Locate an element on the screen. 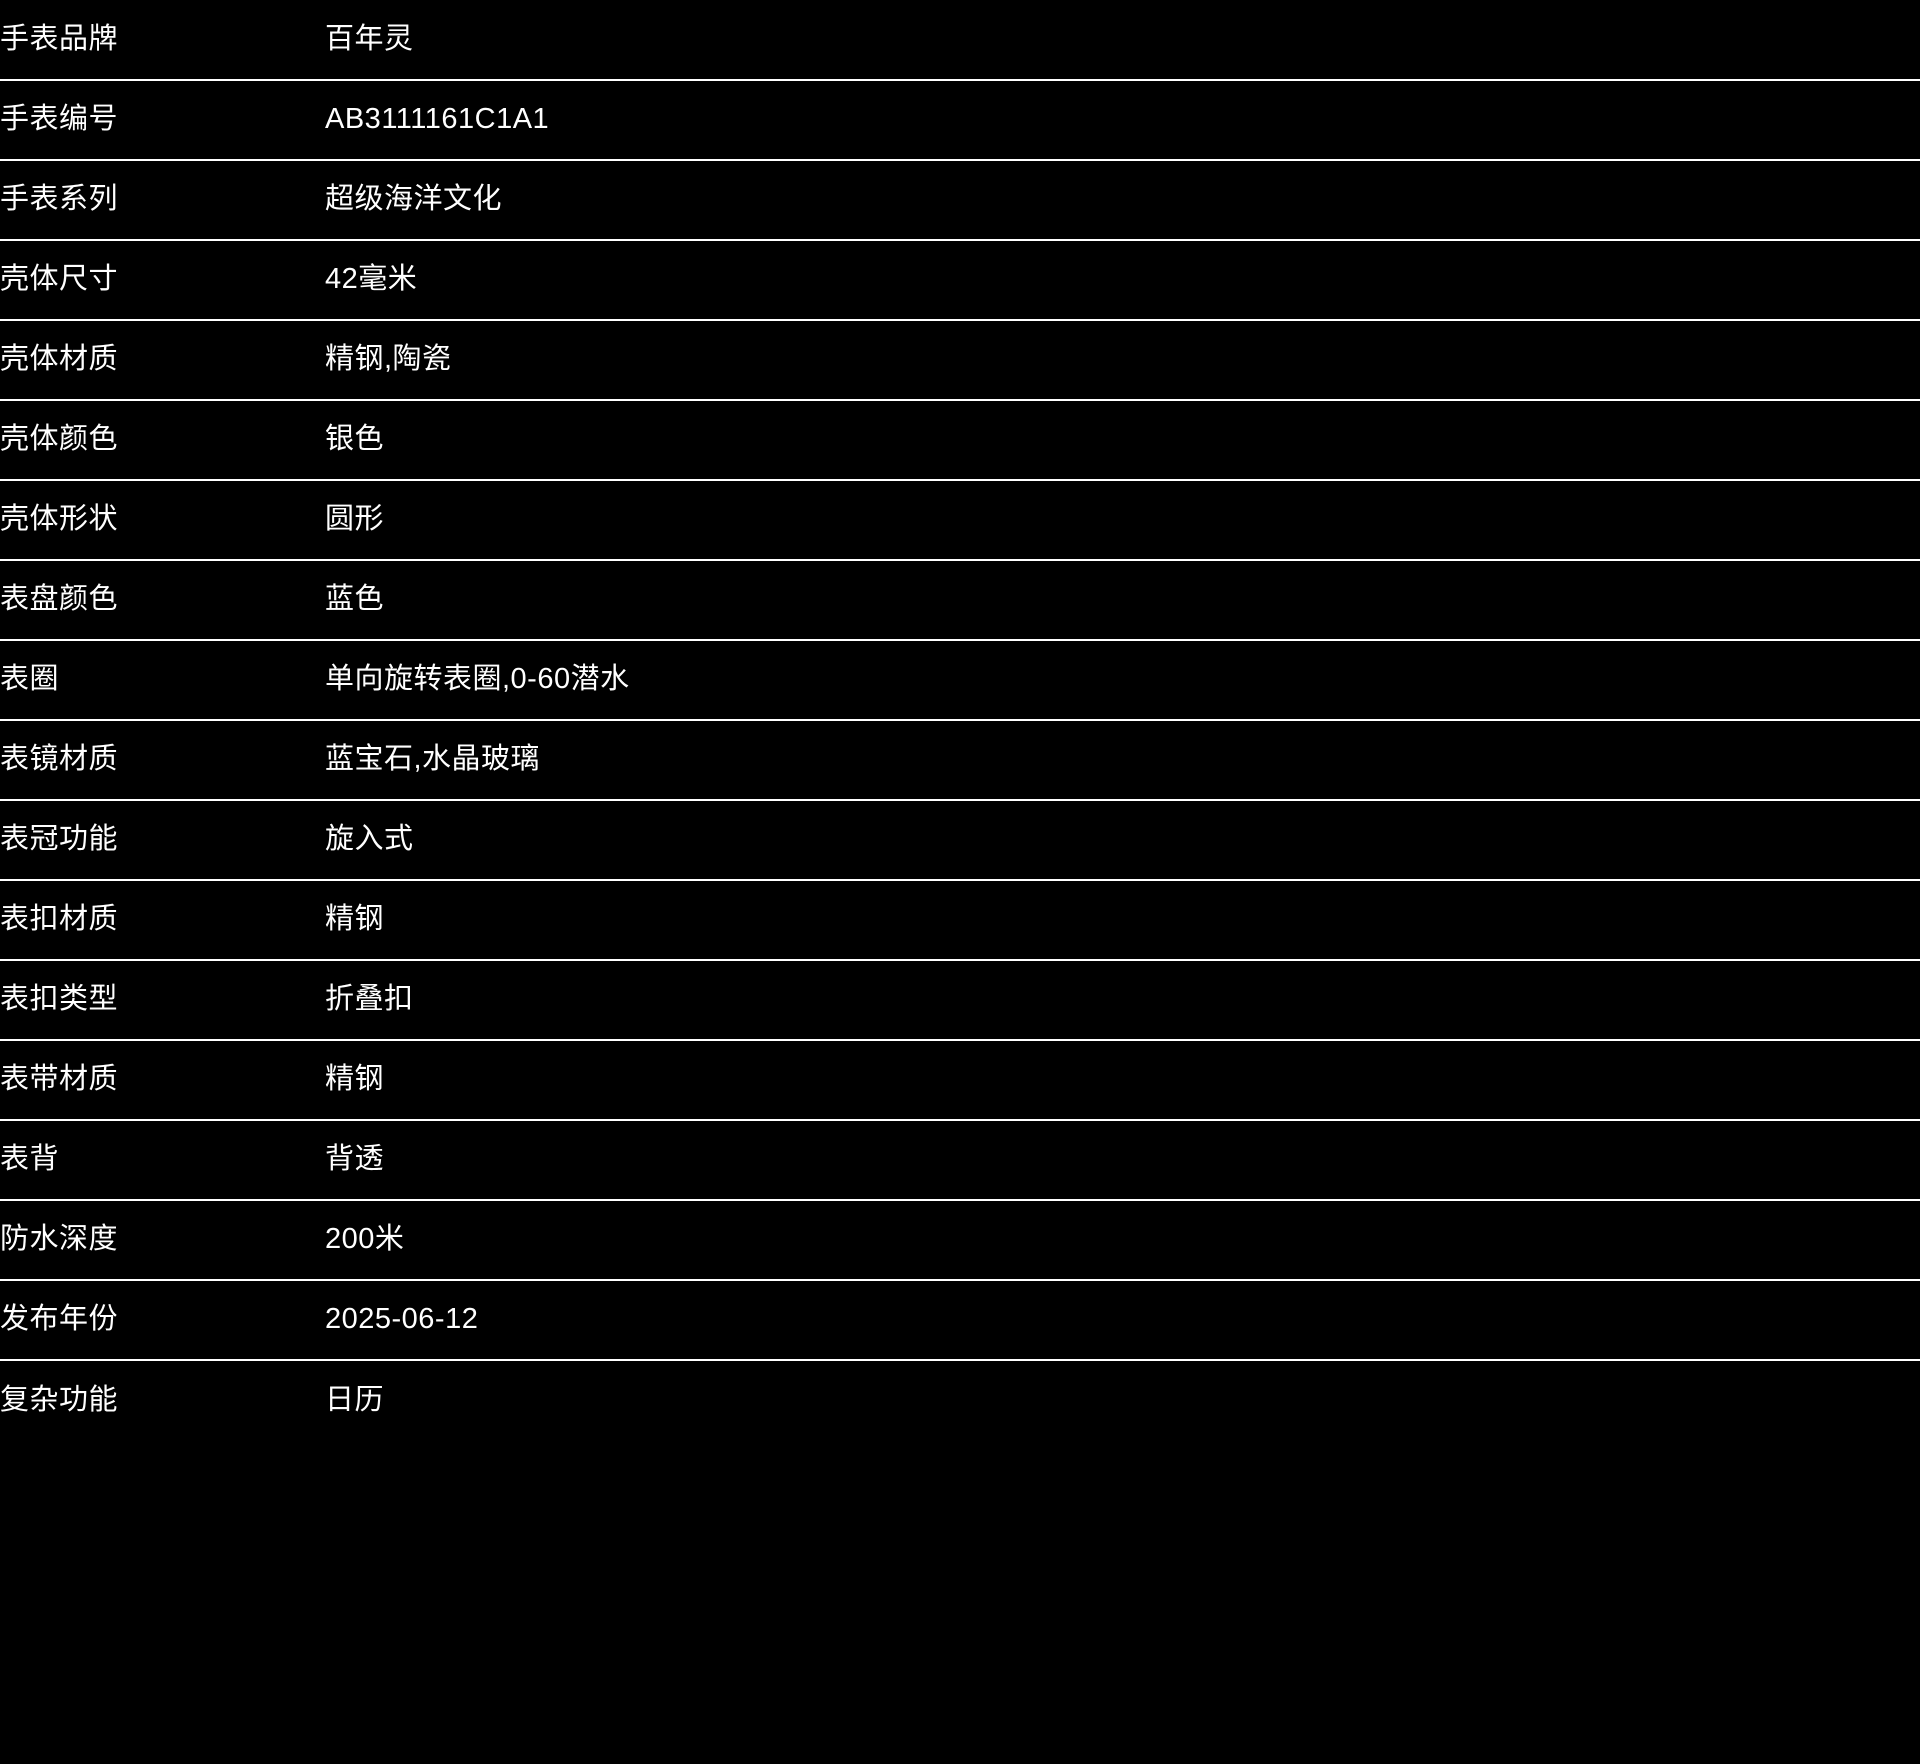  spec-label: 表背 is located at coordinates (30, 1159).